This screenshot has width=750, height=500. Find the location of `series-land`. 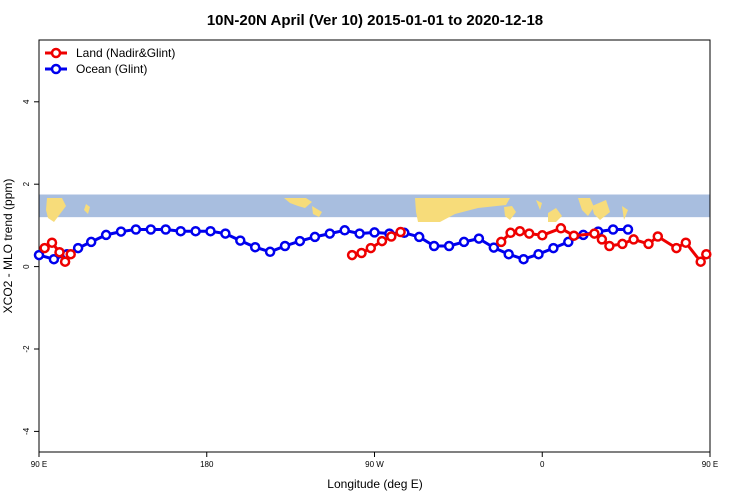

series-land is located at coordinates (375, 245).